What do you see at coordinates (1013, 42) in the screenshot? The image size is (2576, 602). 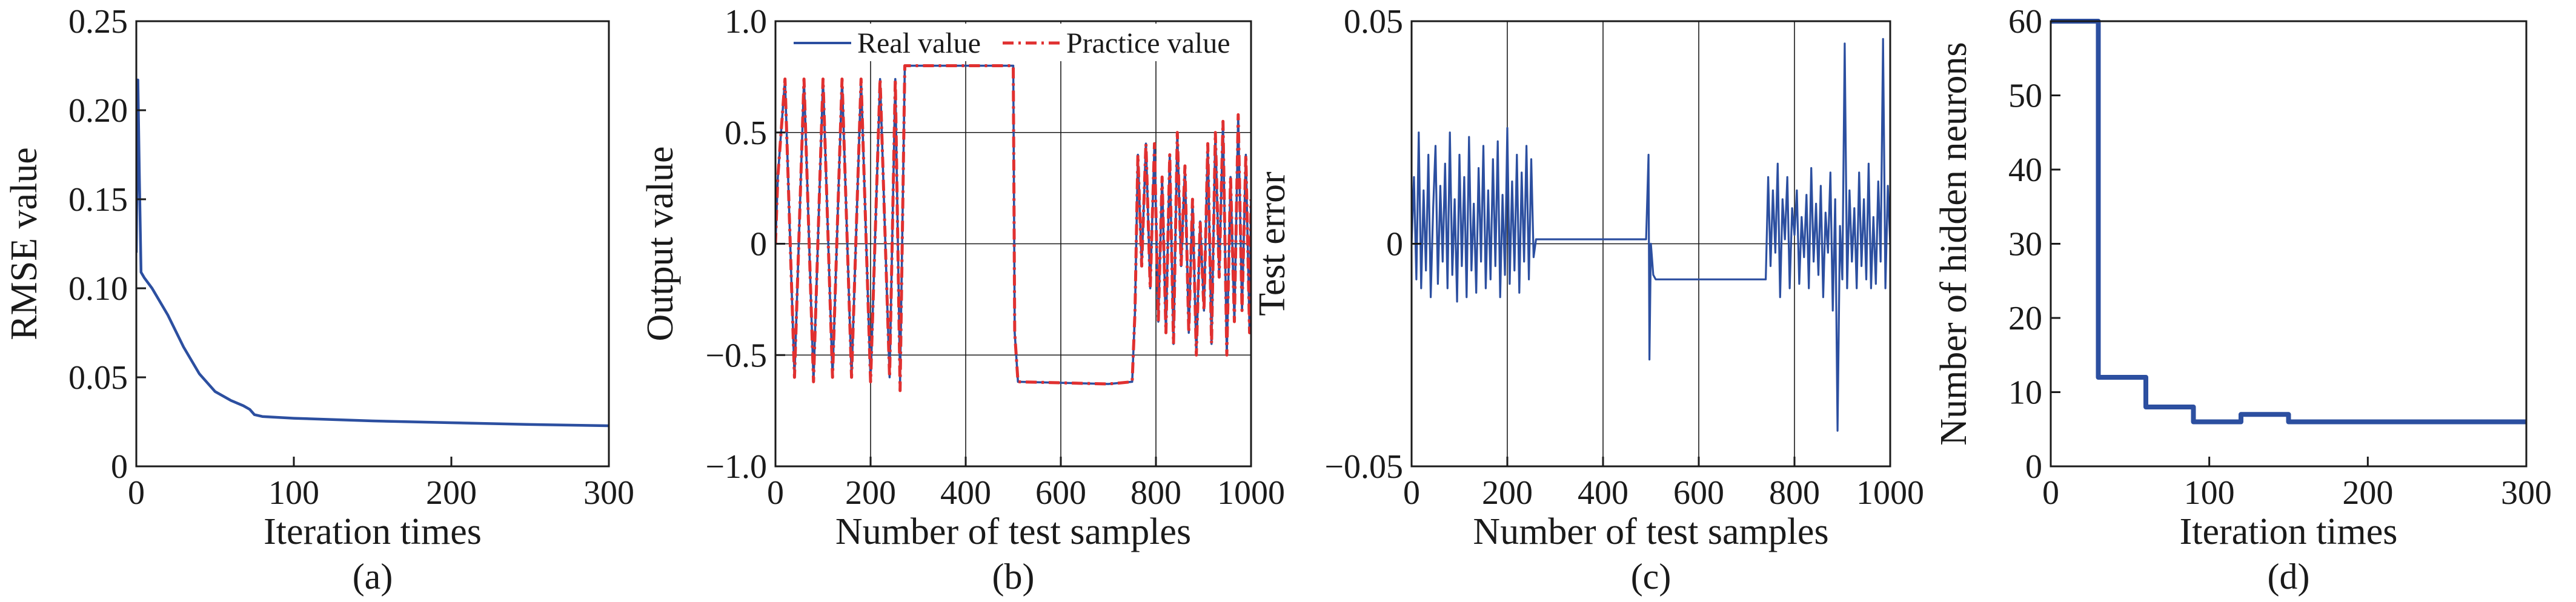 I see `legend: Real value Practice value` at bounding box center [1013, 42].